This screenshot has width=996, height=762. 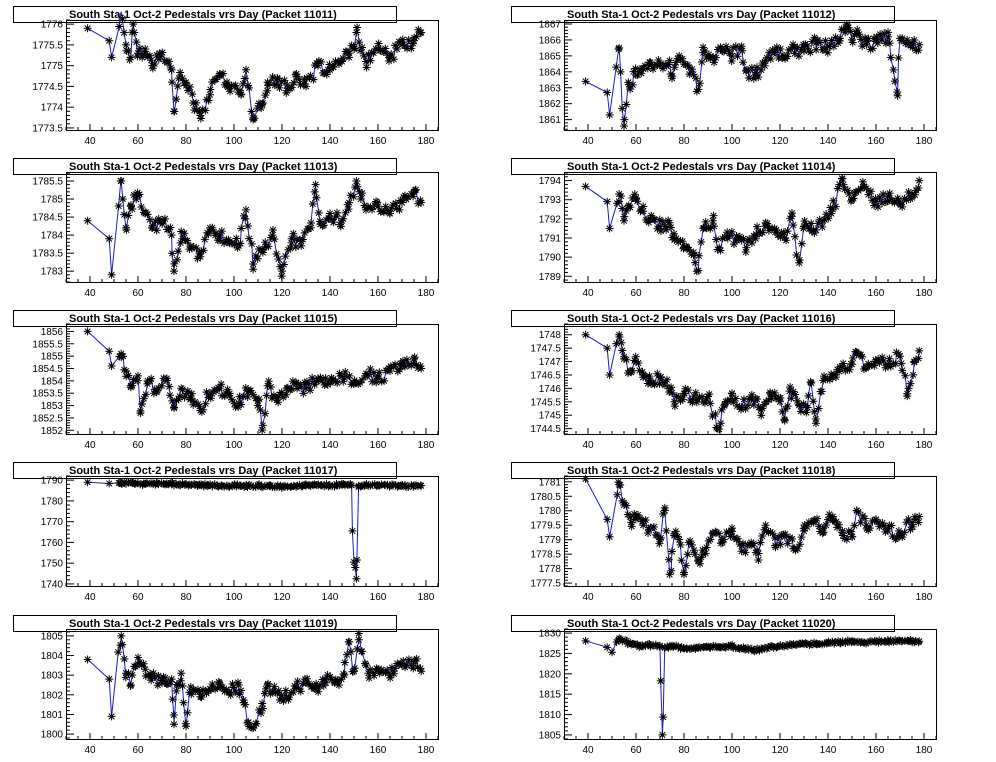 What do you see at coordinates (550, 40) in the screenshot?
I see `y-tick-label: 1866` at bounding box center [550, 40].